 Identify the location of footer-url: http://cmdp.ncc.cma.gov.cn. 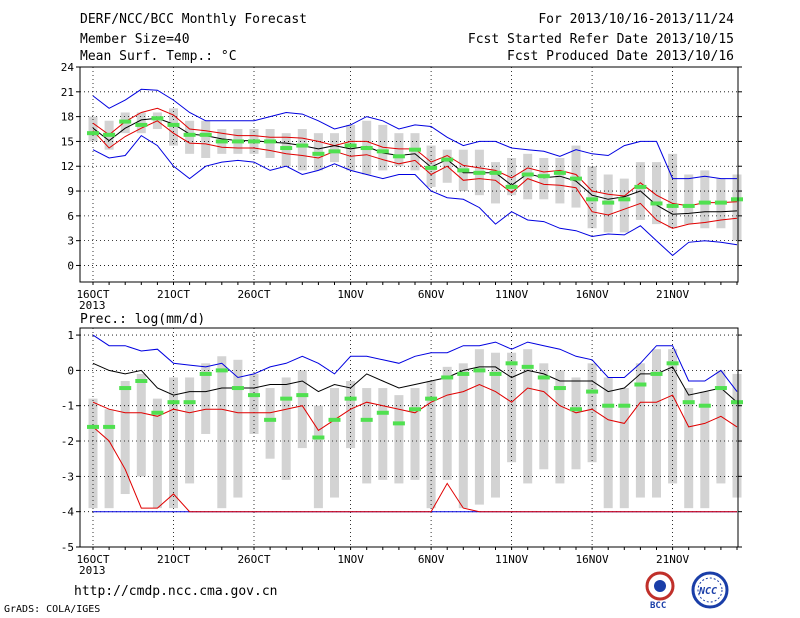
(176, 591).